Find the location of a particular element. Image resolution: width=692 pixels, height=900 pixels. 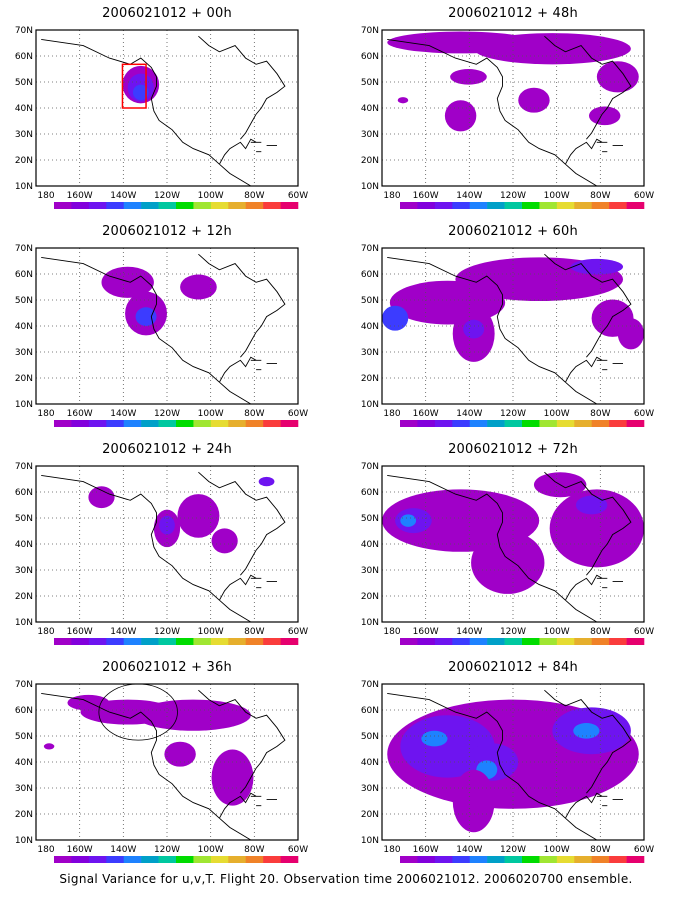

panel-title: 2006021012 + 84h is located at coordinates (513, 667).